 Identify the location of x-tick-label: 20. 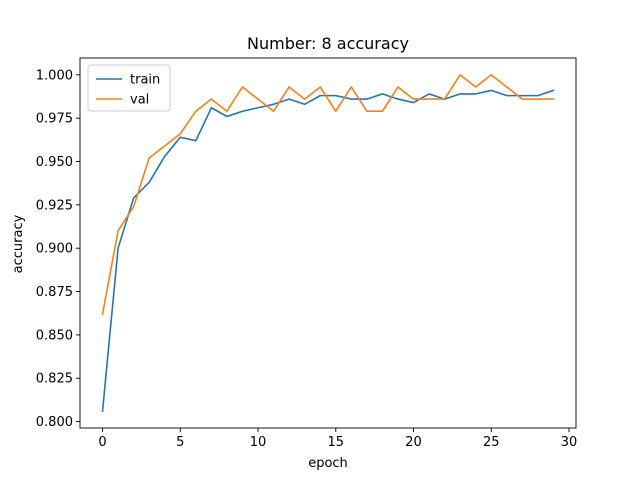
(413, 442).